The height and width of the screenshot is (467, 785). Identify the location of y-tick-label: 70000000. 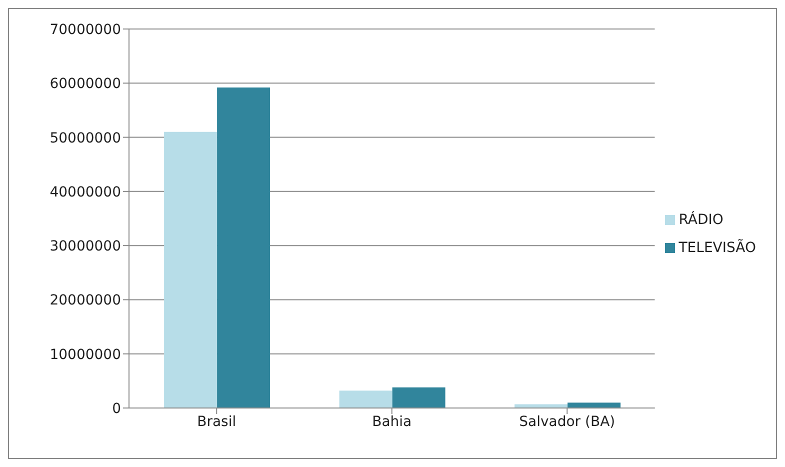
(85, 30).